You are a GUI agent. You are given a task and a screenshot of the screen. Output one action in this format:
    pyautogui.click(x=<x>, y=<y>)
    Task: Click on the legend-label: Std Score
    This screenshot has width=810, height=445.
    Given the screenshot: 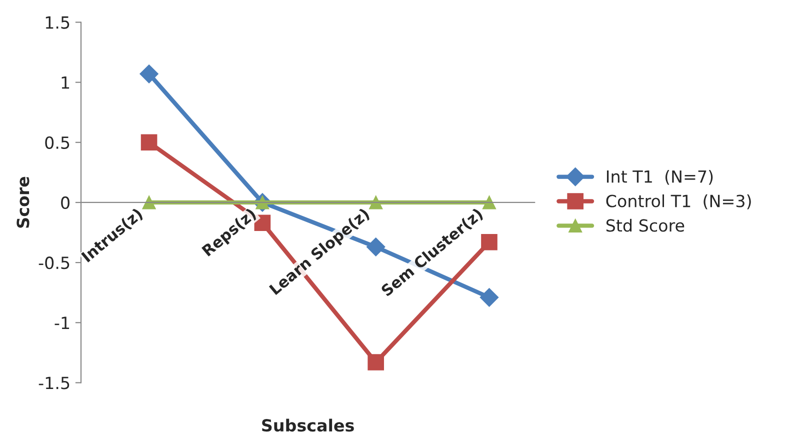 What is the action you would take?
    pyautogui.click(x=645, y=225)
    